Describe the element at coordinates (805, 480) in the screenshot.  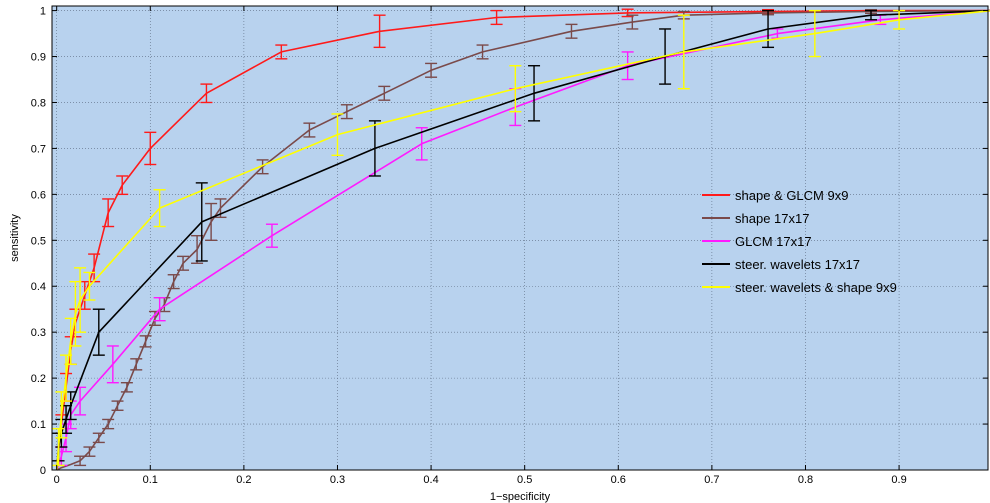
I see `x-tick-label: 0.8` at that location.